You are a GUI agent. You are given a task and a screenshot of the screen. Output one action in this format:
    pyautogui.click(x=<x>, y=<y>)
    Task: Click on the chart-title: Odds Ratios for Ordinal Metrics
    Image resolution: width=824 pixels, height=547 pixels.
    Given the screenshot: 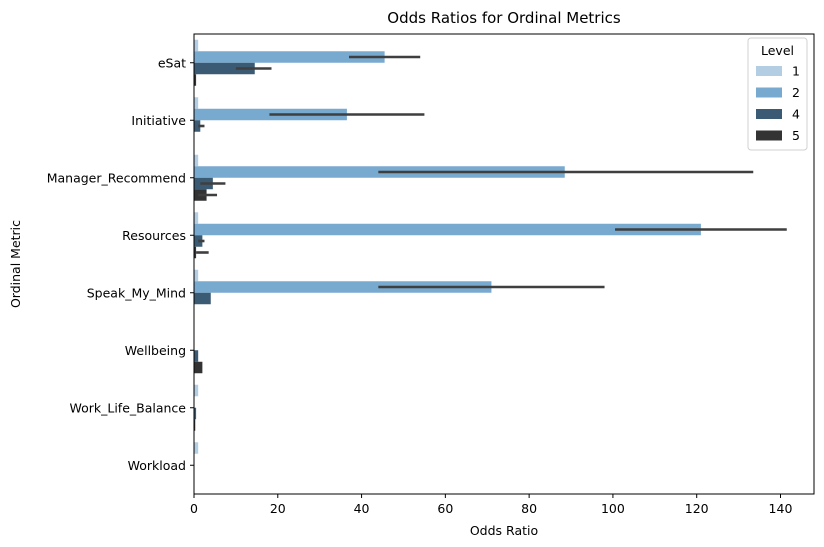 What is the action you would take?
    pyautogui.click(x=504, y=18)
    